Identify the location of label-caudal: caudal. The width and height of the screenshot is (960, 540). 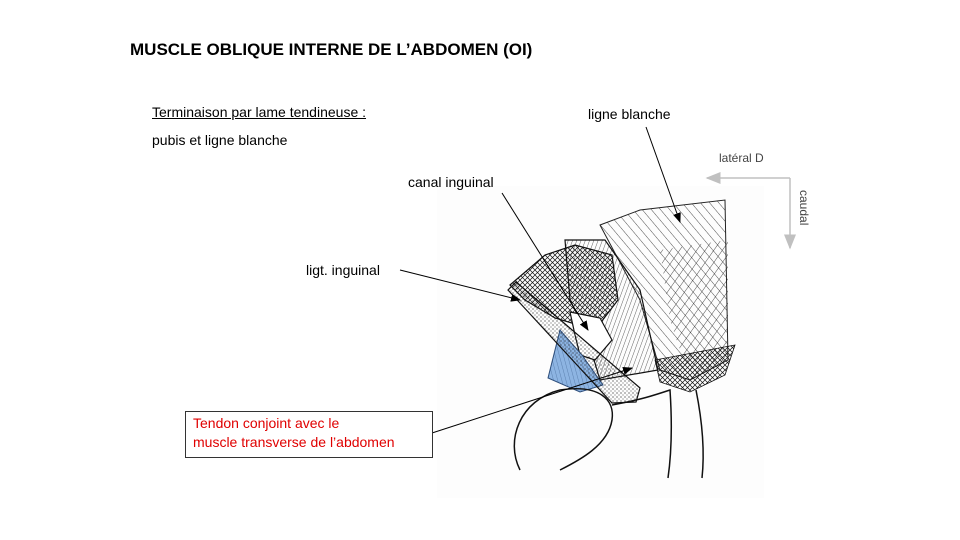
(804, 208).